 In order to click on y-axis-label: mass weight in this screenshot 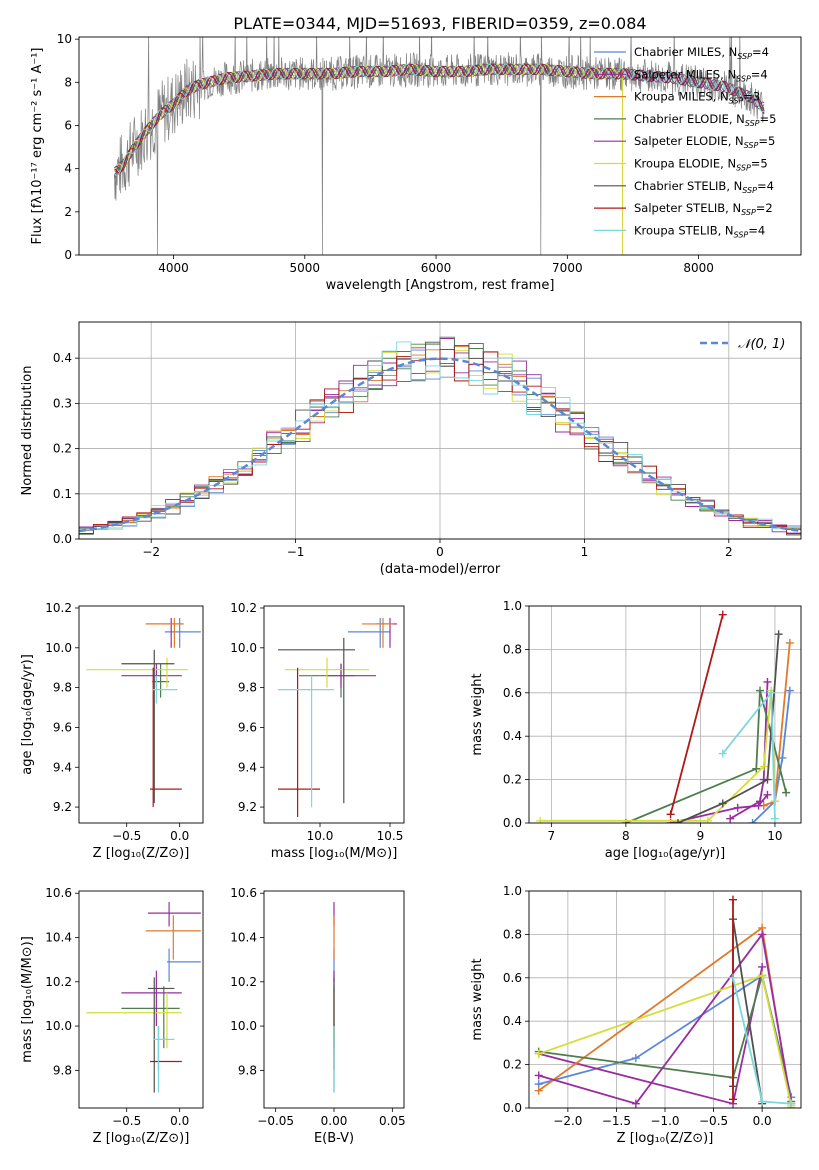, I will do `click(477, 714)`.